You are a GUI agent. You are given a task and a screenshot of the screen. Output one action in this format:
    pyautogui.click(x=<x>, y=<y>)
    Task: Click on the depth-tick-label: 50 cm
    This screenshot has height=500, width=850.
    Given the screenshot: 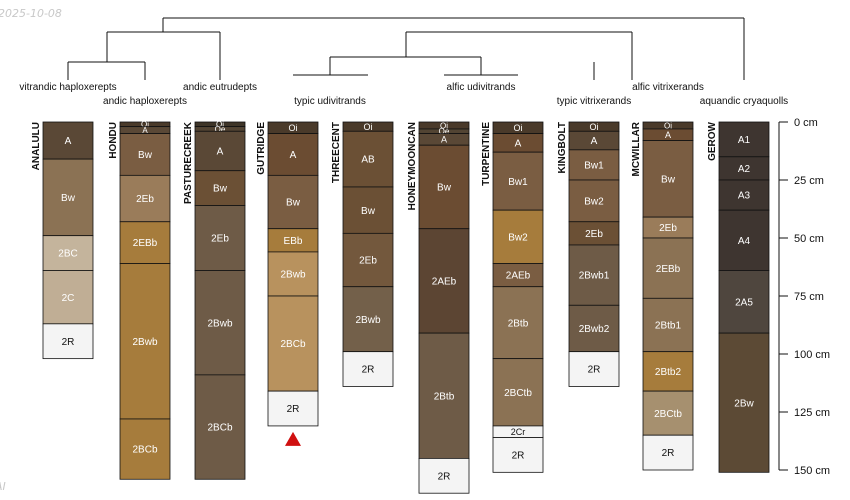 What is the action you would take?
    pyautogui.click(x=809, y=239)
    